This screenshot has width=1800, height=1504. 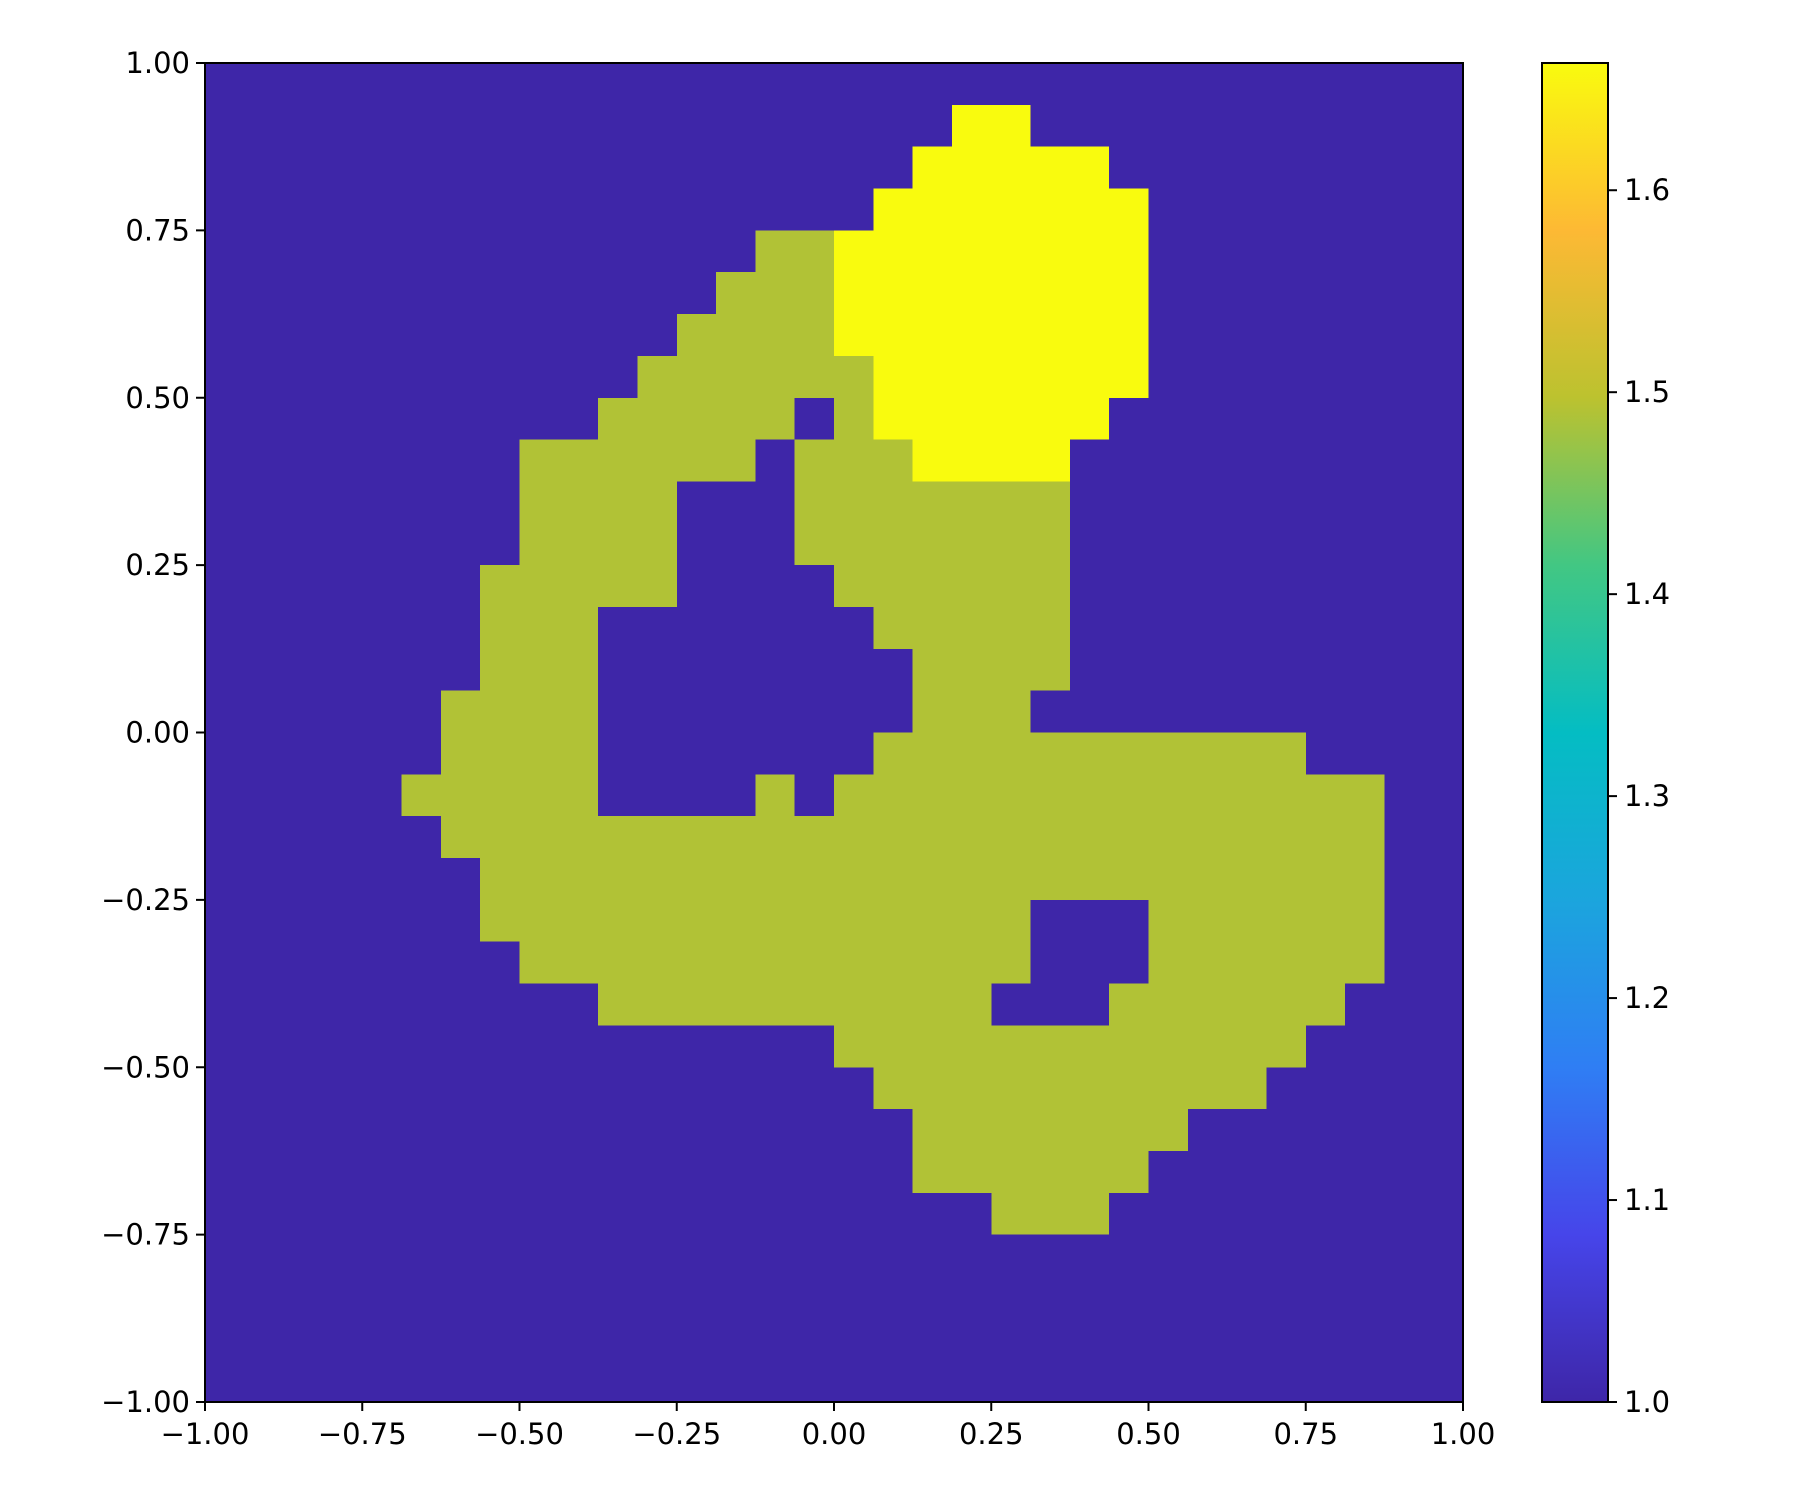 I want to click on x-tick-label: 0.50, so click(x=1148, y=1434).